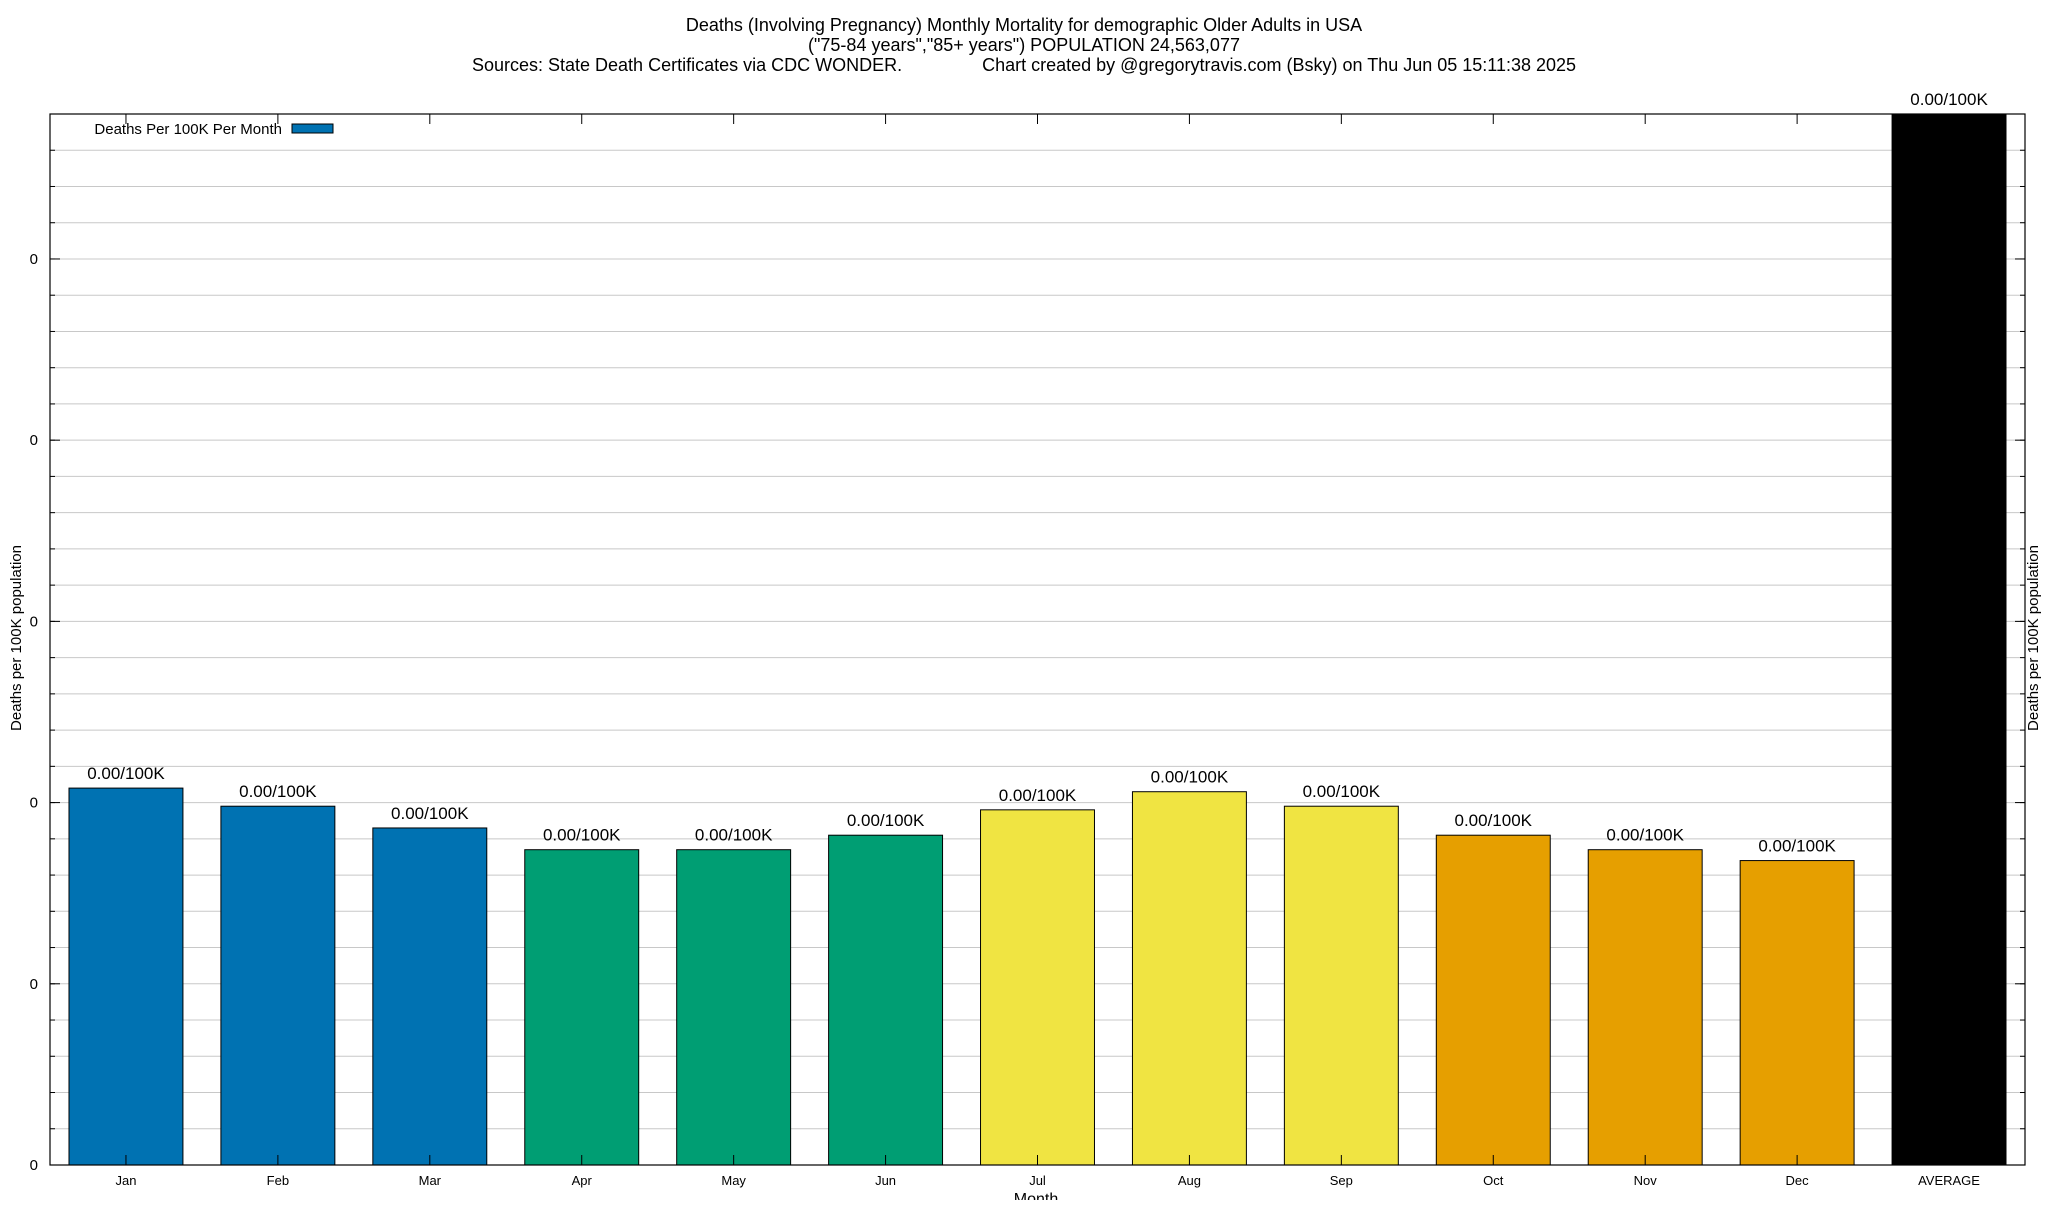 Image resolution: width=2048 pixels, height=1205 pixels. I want to click on x-tick-label: Oct, so click(1493, 1180).